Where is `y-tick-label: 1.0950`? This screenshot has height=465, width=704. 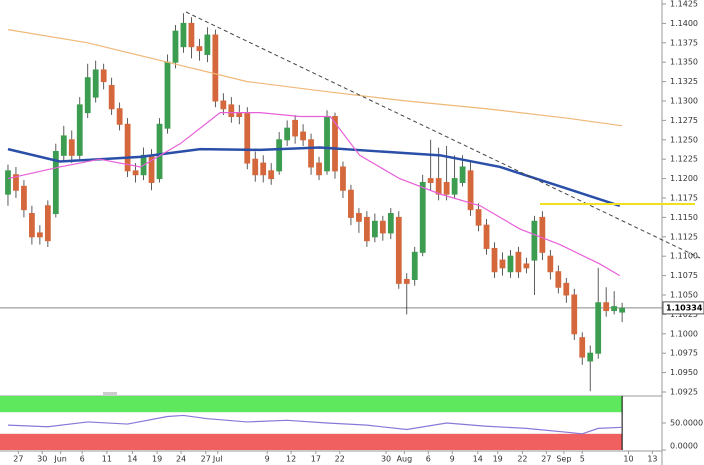 y-tick-label: 1.0950 is located at coordinates (684, 372).